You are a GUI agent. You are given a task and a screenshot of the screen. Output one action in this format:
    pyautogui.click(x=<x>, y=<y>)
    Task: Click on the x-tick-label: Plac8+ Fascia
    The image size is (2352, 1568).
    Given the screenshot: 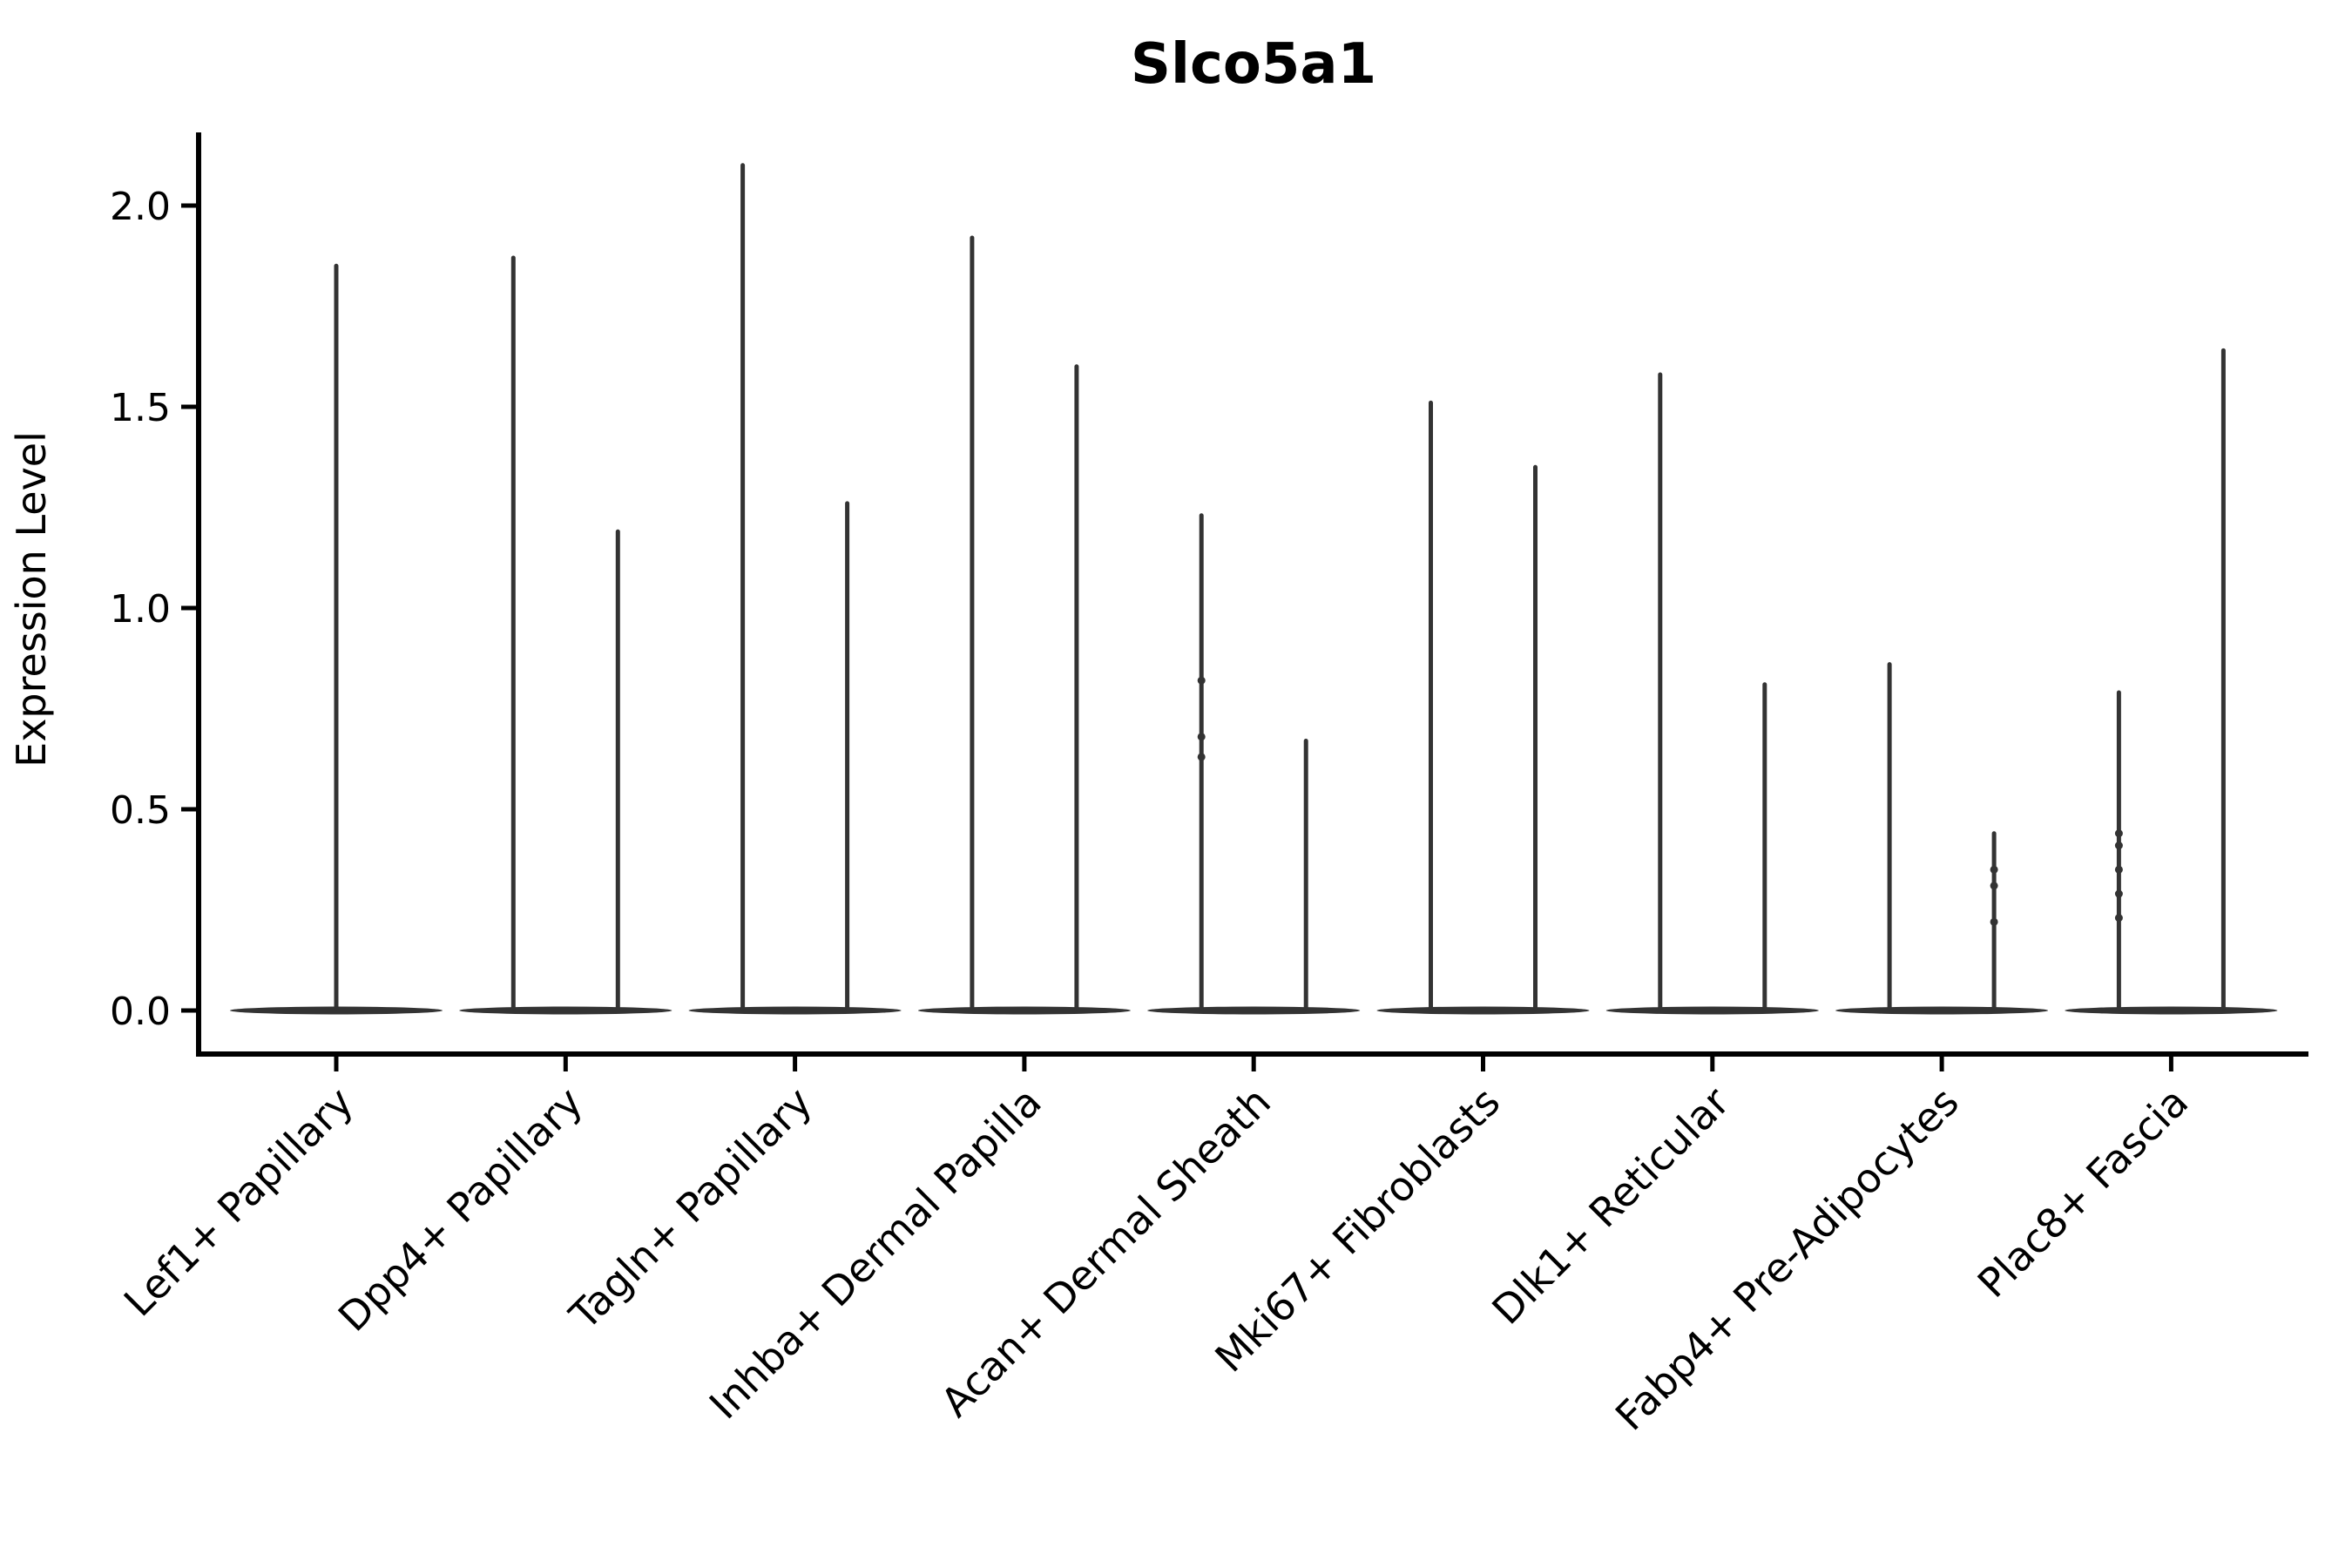 What is the action you would take?
    pyautogui.click(x=2083, y=1192)
    